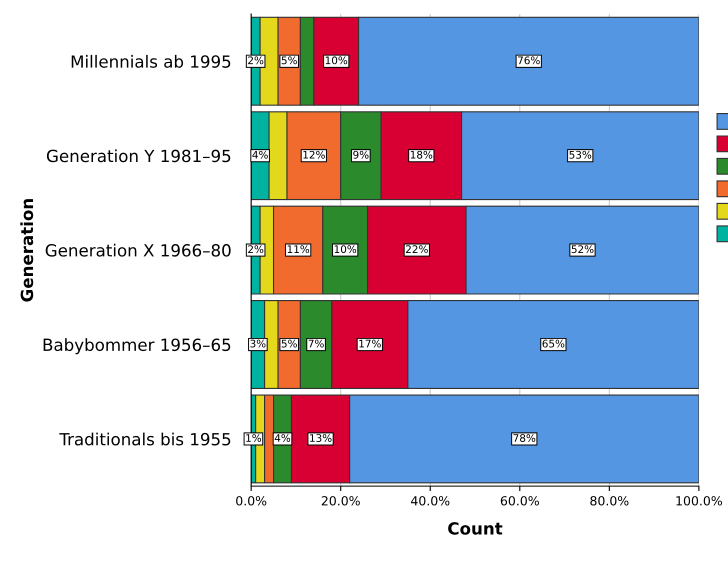 The image size is (728, 562). What do you see at coordinates (699, 501) in the screenshot?
I see `x-tick-label: 100.0%` at bounding box center [699, 501].